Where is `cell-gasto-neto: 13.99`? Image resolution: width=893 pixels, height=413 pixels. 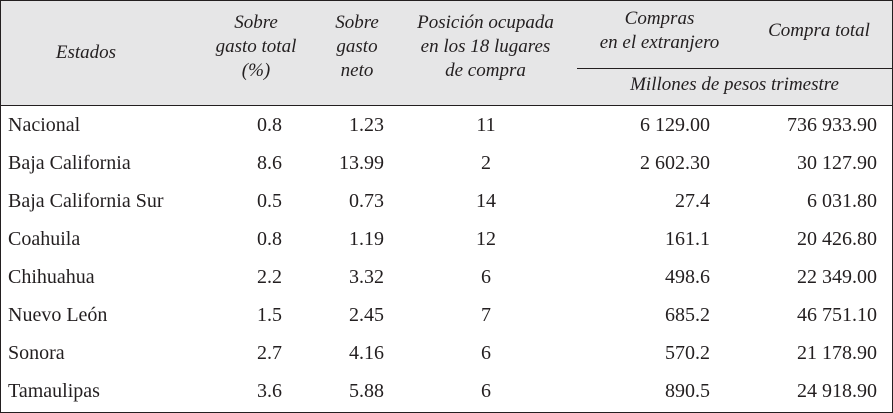
cell-gasto-neto: 13.99 is located at coordinates (361, 163).